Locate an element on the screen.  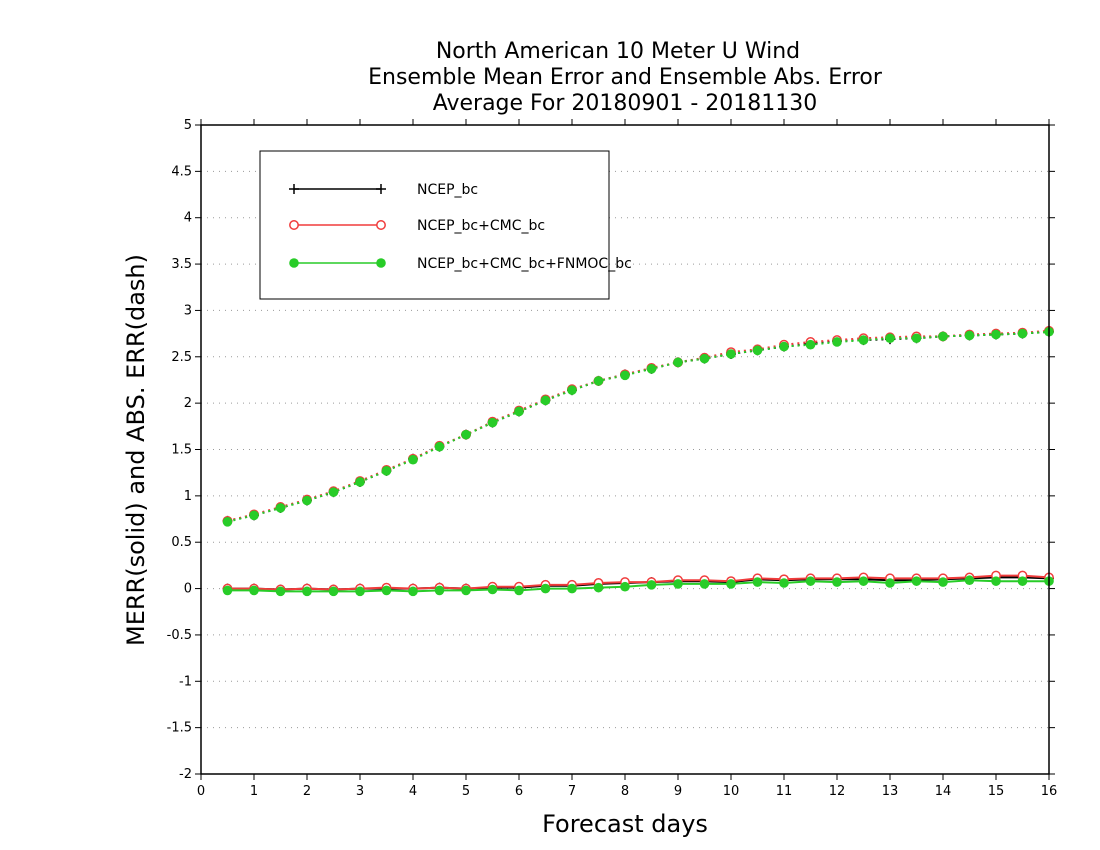
title-line-1: North American 10 Meter U Wind is located at coordinates (618, 51).